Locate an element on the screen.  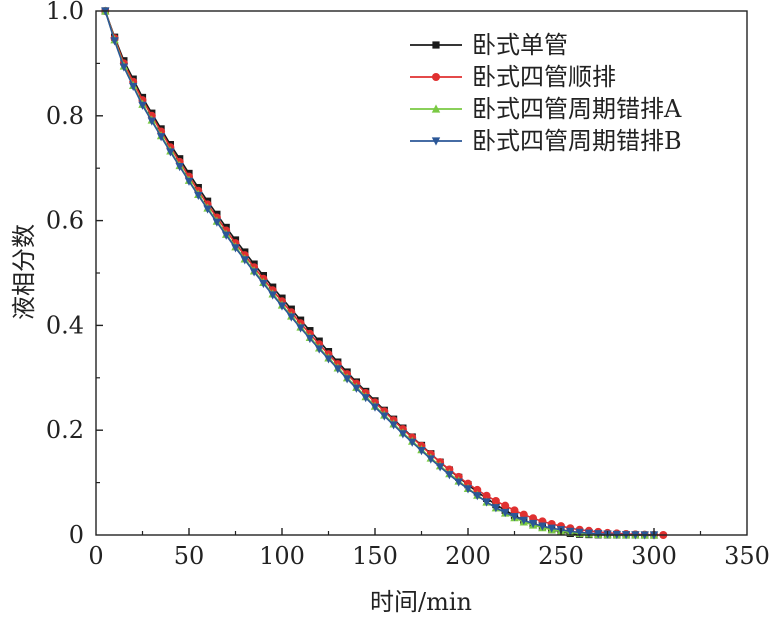
x-axis-label: 时间/min is located at coordinates (421, 602).